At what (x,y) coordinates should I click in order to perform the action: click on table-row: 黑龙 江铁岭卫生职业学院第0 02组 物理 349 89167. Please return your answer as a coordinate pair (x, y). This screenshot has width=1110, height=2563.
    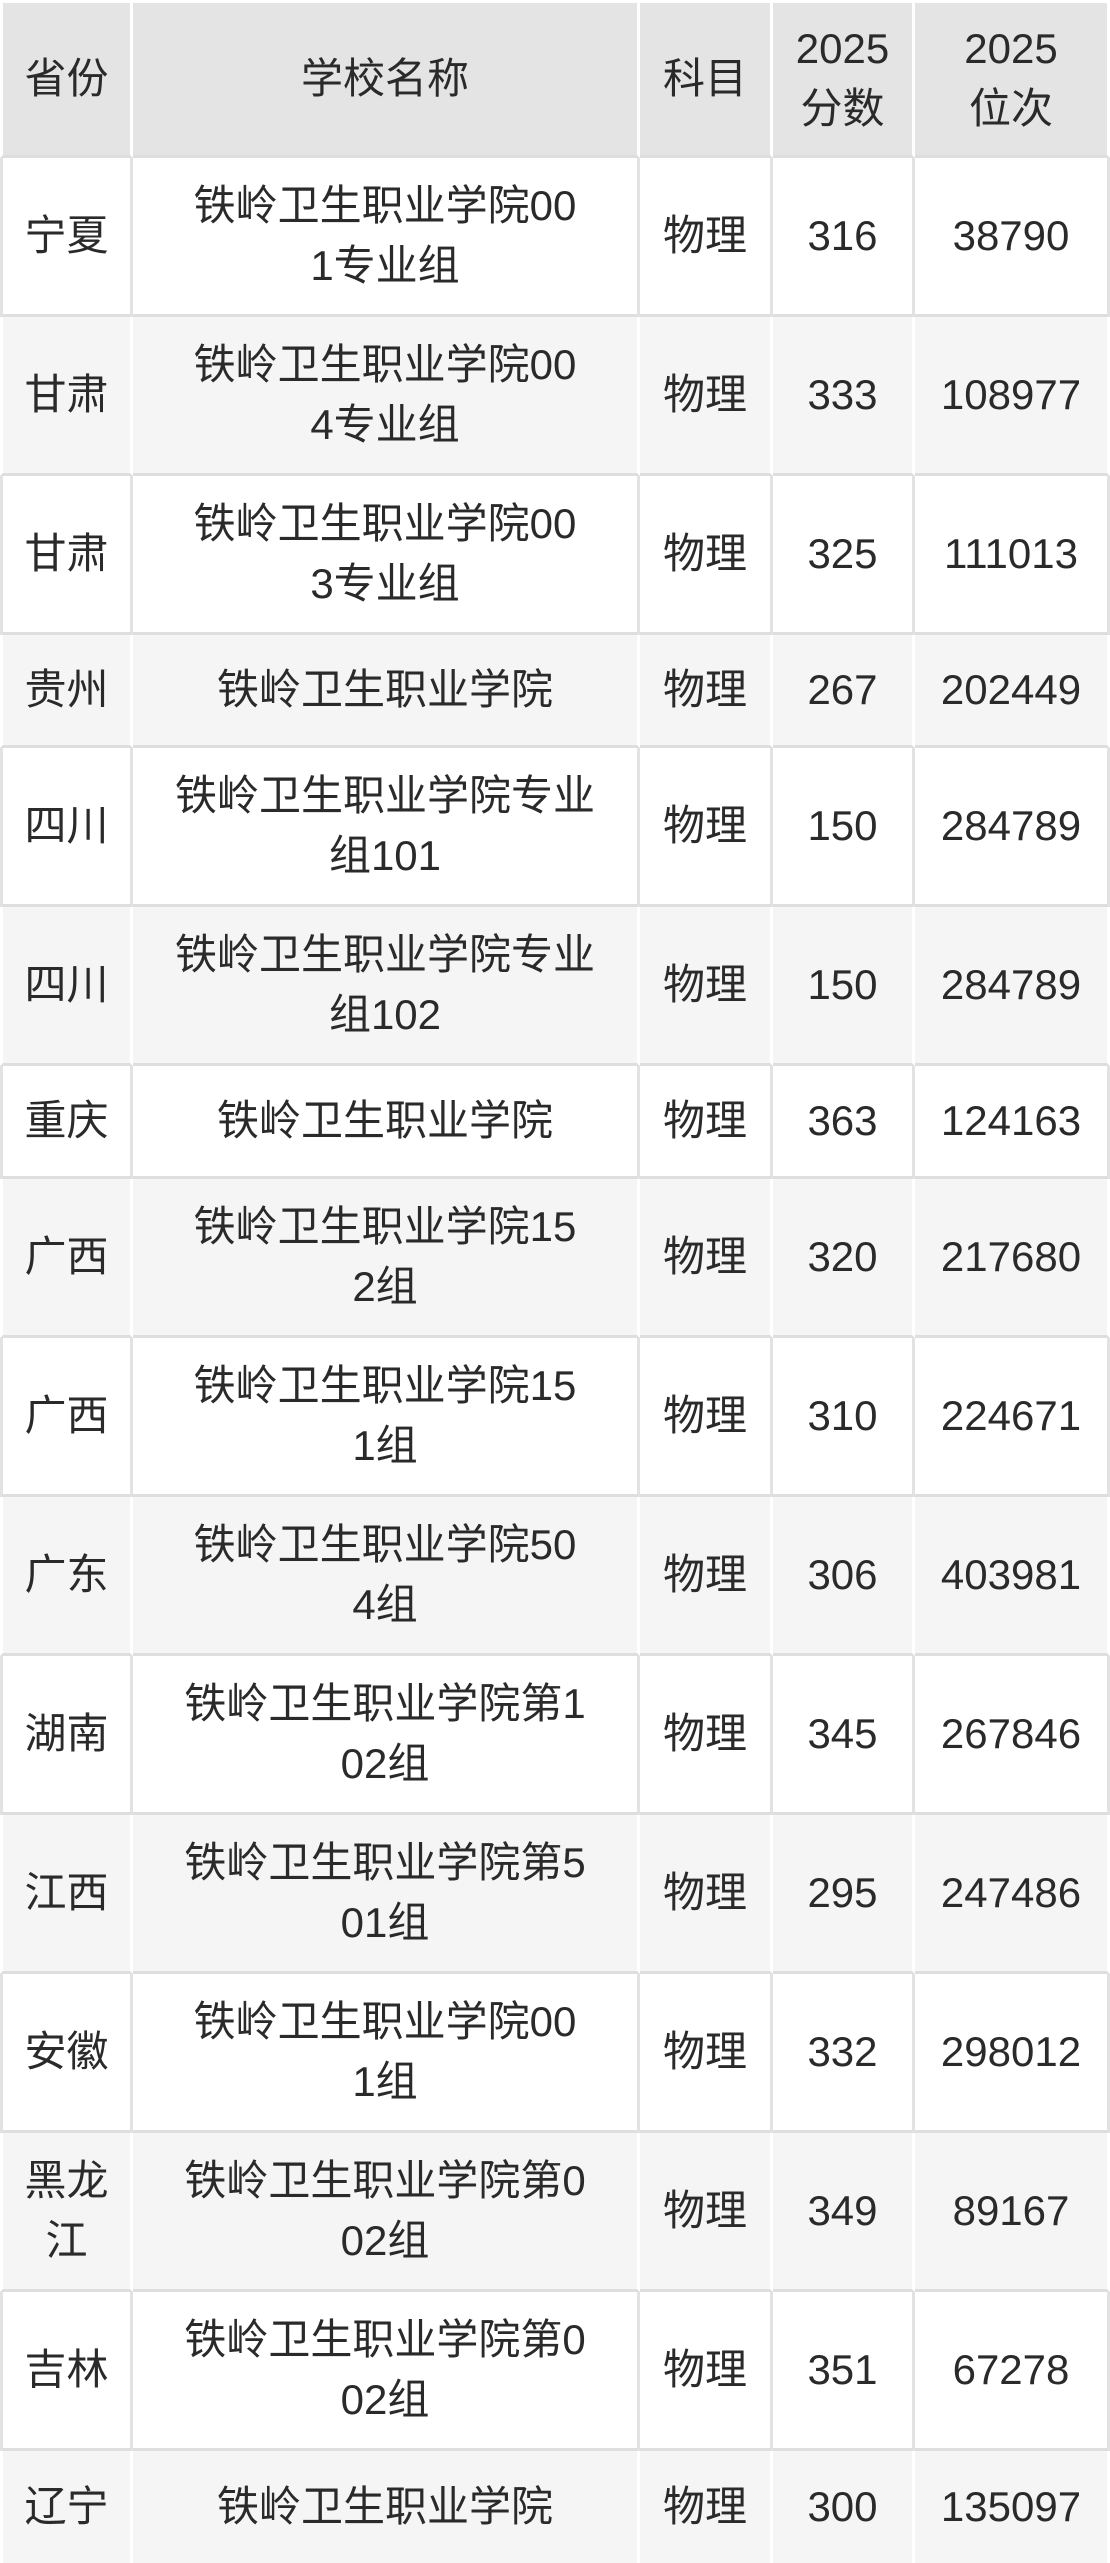
    Looking at the image, I should click on (555, 2212).